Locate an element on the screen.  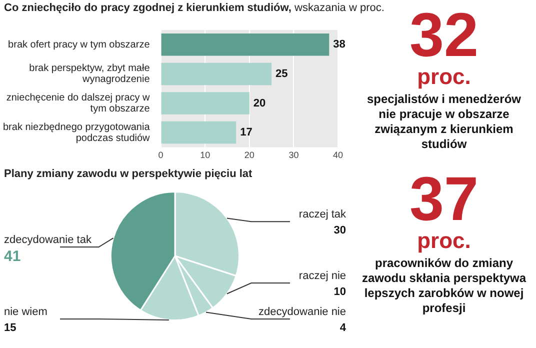
y-tick-label: brak perspektyw, zbyt małe wynagrodzenie is located at coordinates (89, 74).